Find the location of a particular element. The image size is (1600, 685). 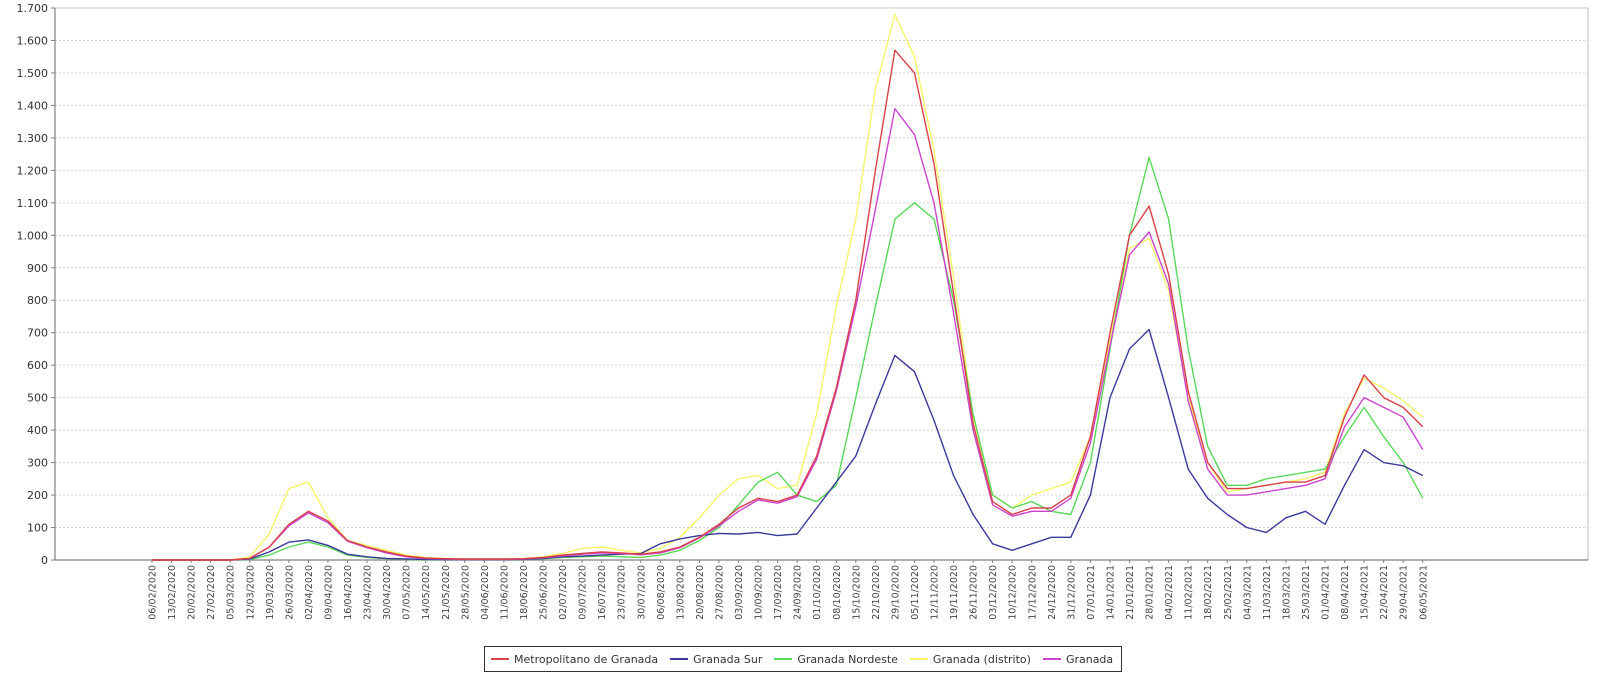

legend-label: Granada Sur is located at coordinates (728, 659).